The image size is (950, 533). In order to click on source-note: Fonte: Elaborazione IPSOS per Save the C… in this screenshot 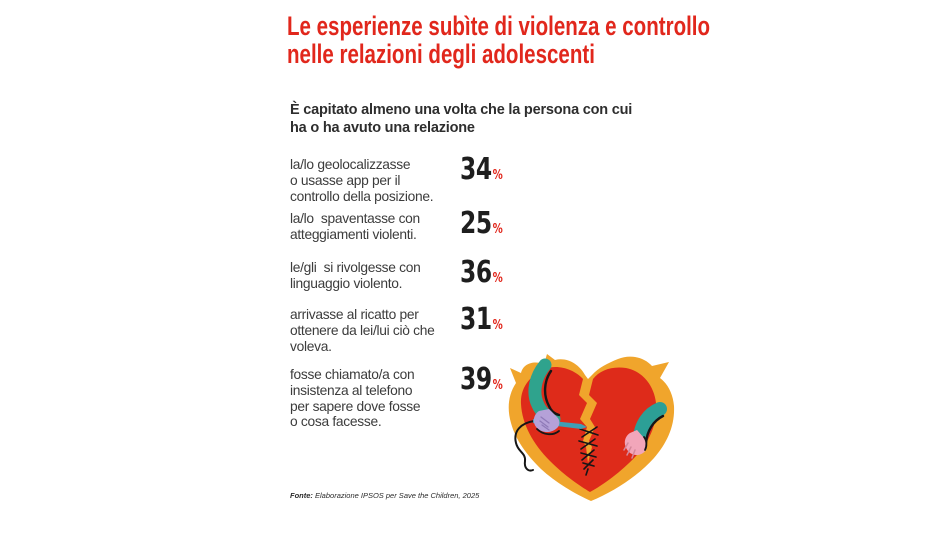, I will do `click(384, 495)`.